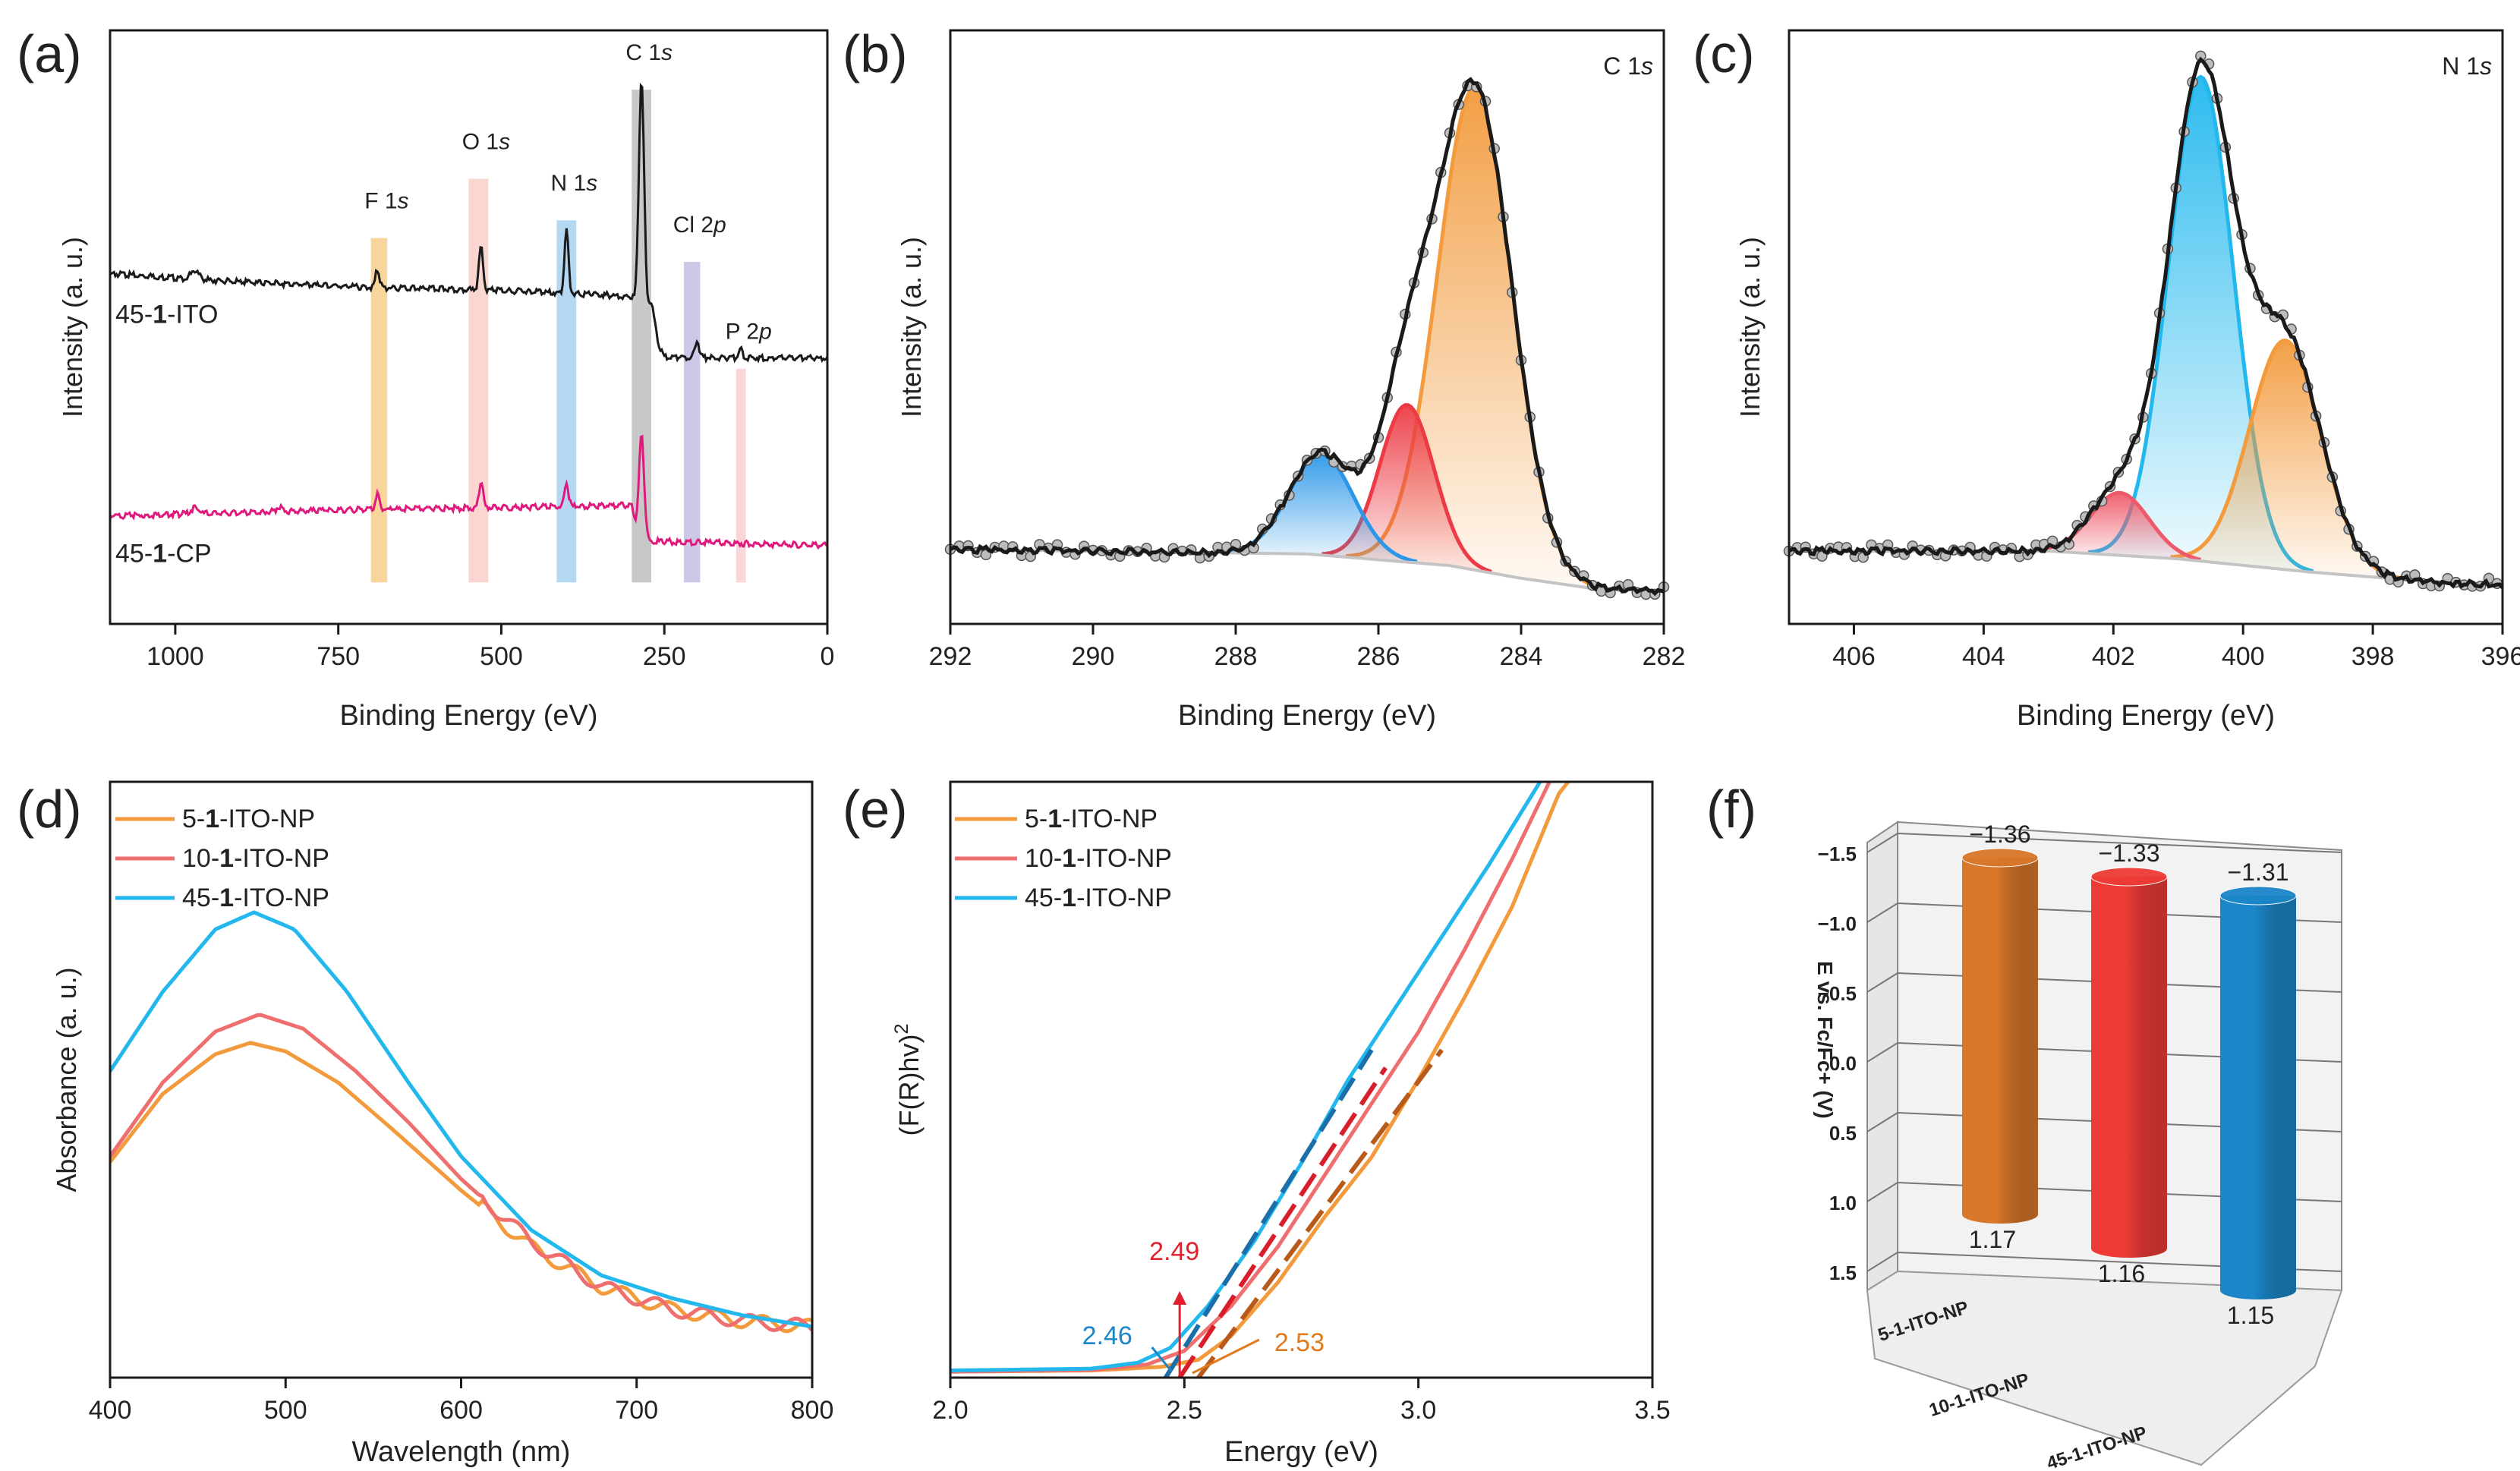 Image resolution: width=2520 pixels, height=1471 pixels. I want to click on series-label-part: 1, so click(160, 554).